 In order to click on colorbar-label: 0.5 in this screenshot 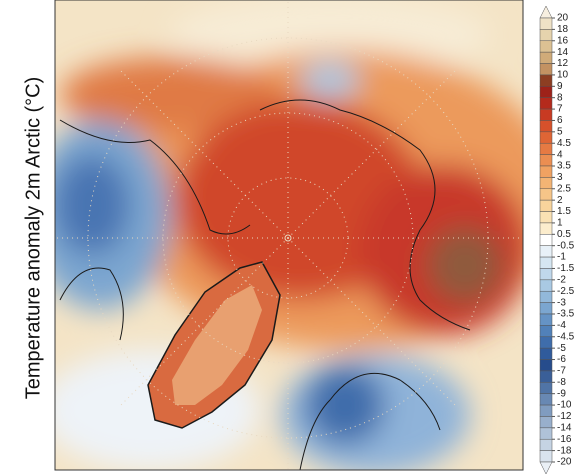, I will do `click(564, 234)`.